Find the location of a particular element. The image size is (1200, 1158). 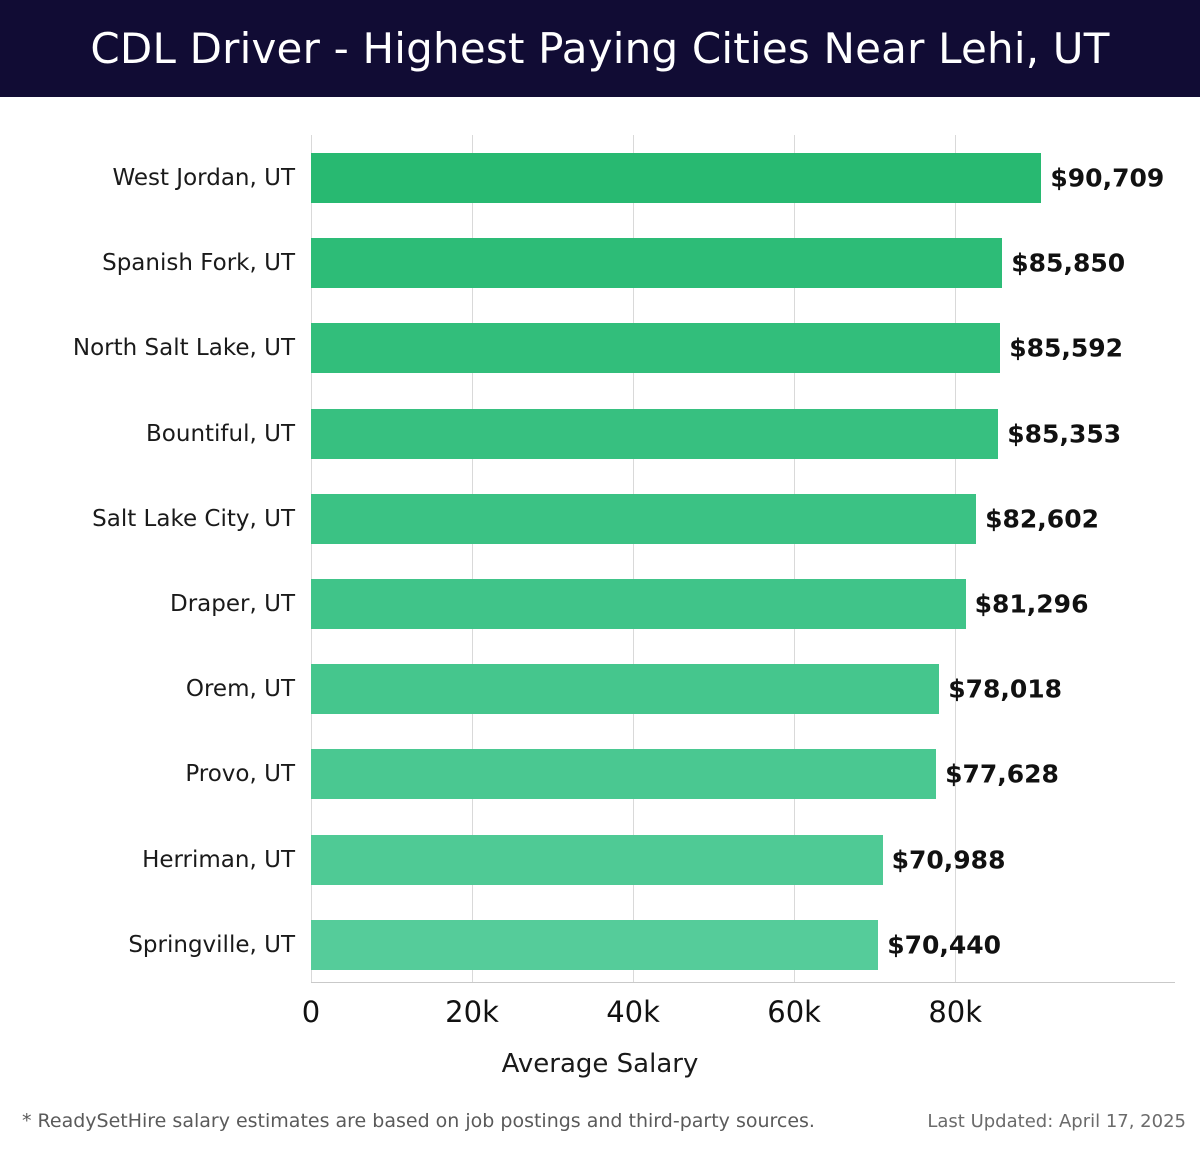

x-tick-label: 80k is located at coordinates (955, 1012).